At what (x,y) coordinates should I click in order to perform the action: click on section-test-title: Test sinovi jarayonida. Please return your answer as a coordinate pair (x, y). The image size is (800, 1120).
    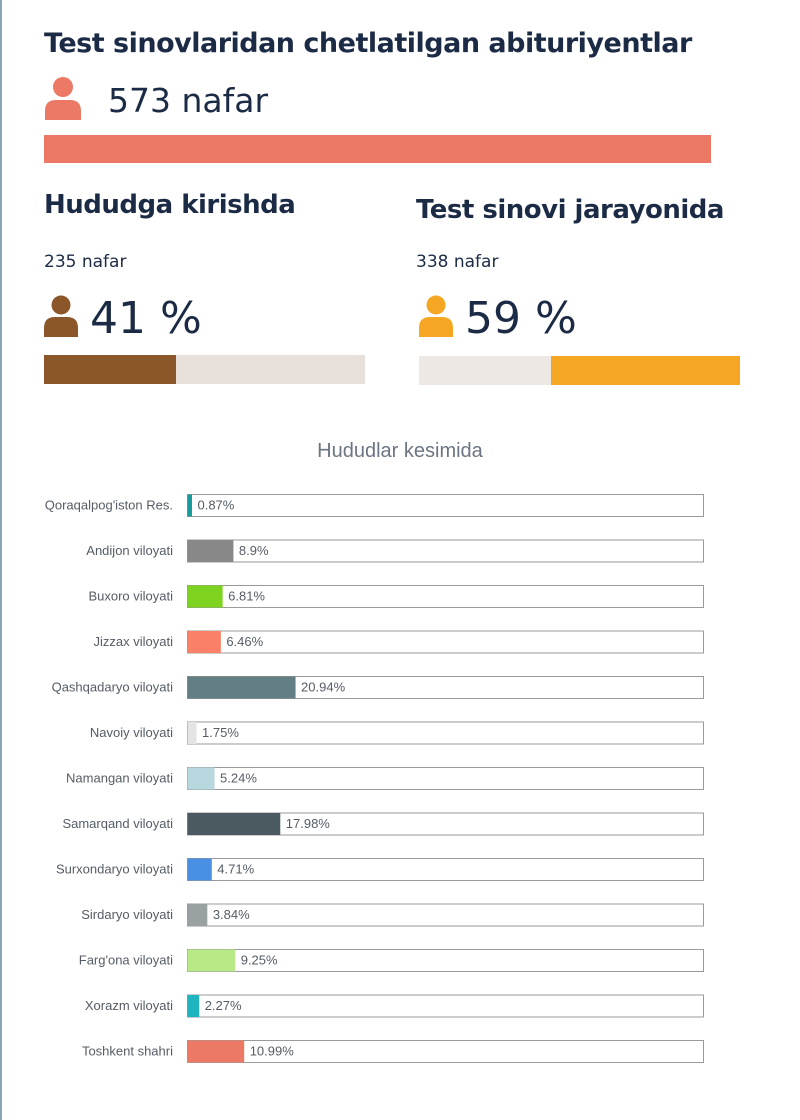
    Looking at the image, I should click on (570, 210).